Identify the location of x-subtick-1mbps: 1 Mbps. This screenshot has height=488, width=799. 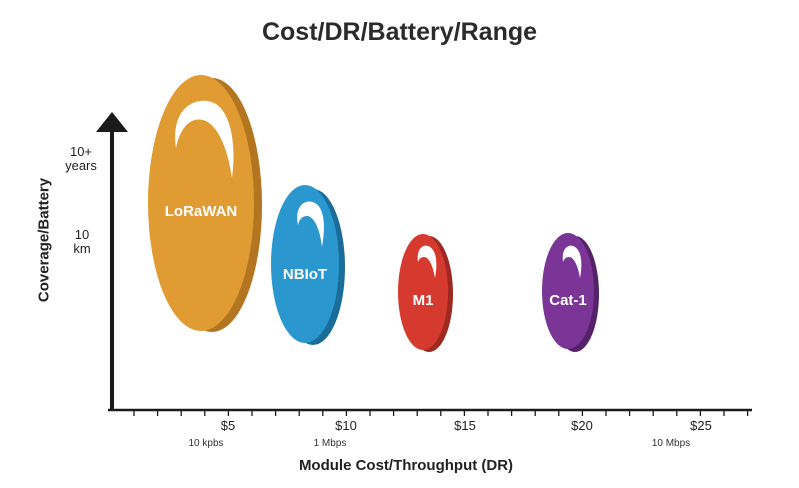
(330, 443).